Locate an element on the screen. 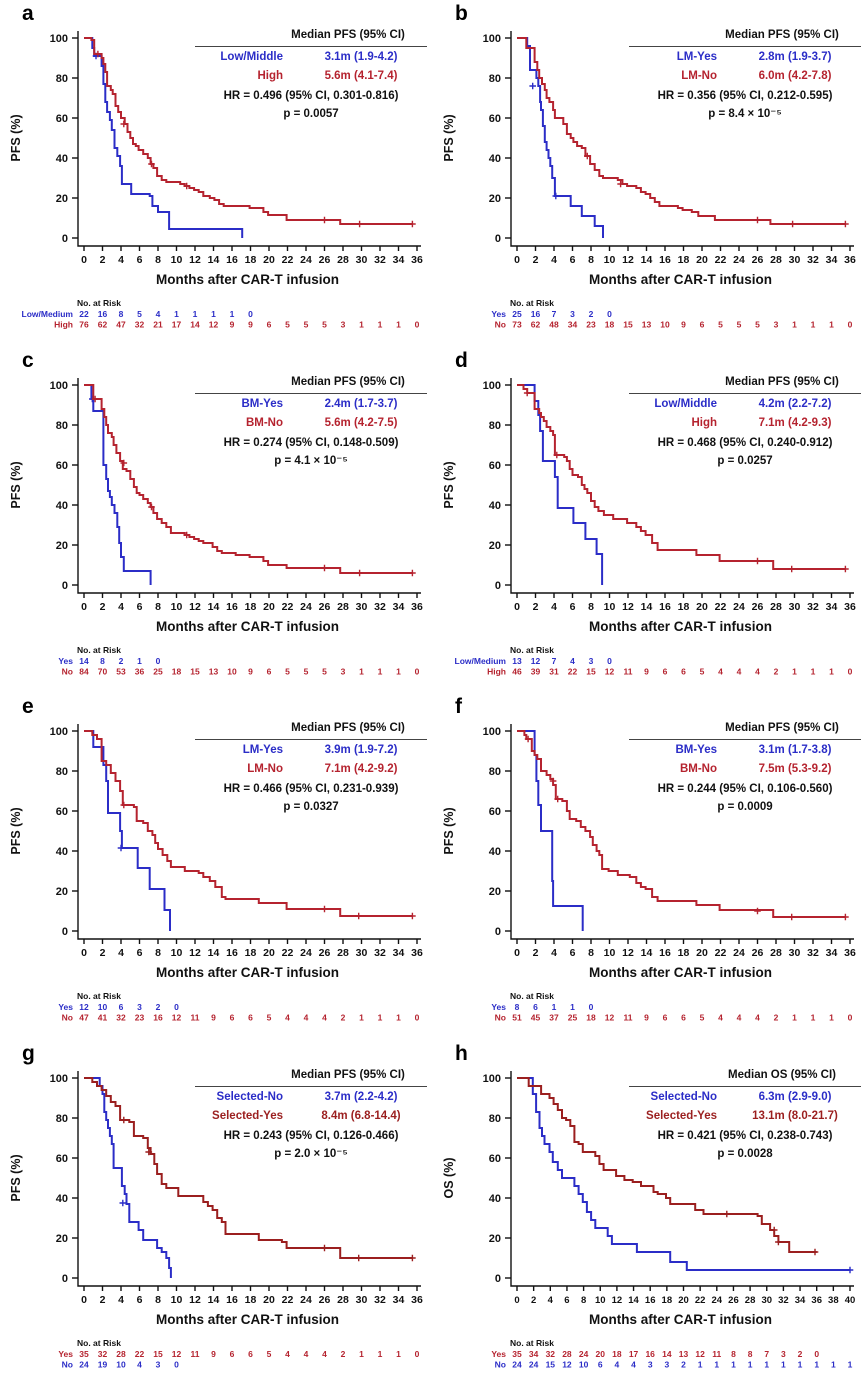 This screenshot has width=867, height=1386. svg-text: 100 is located at coordinates (492, 732).